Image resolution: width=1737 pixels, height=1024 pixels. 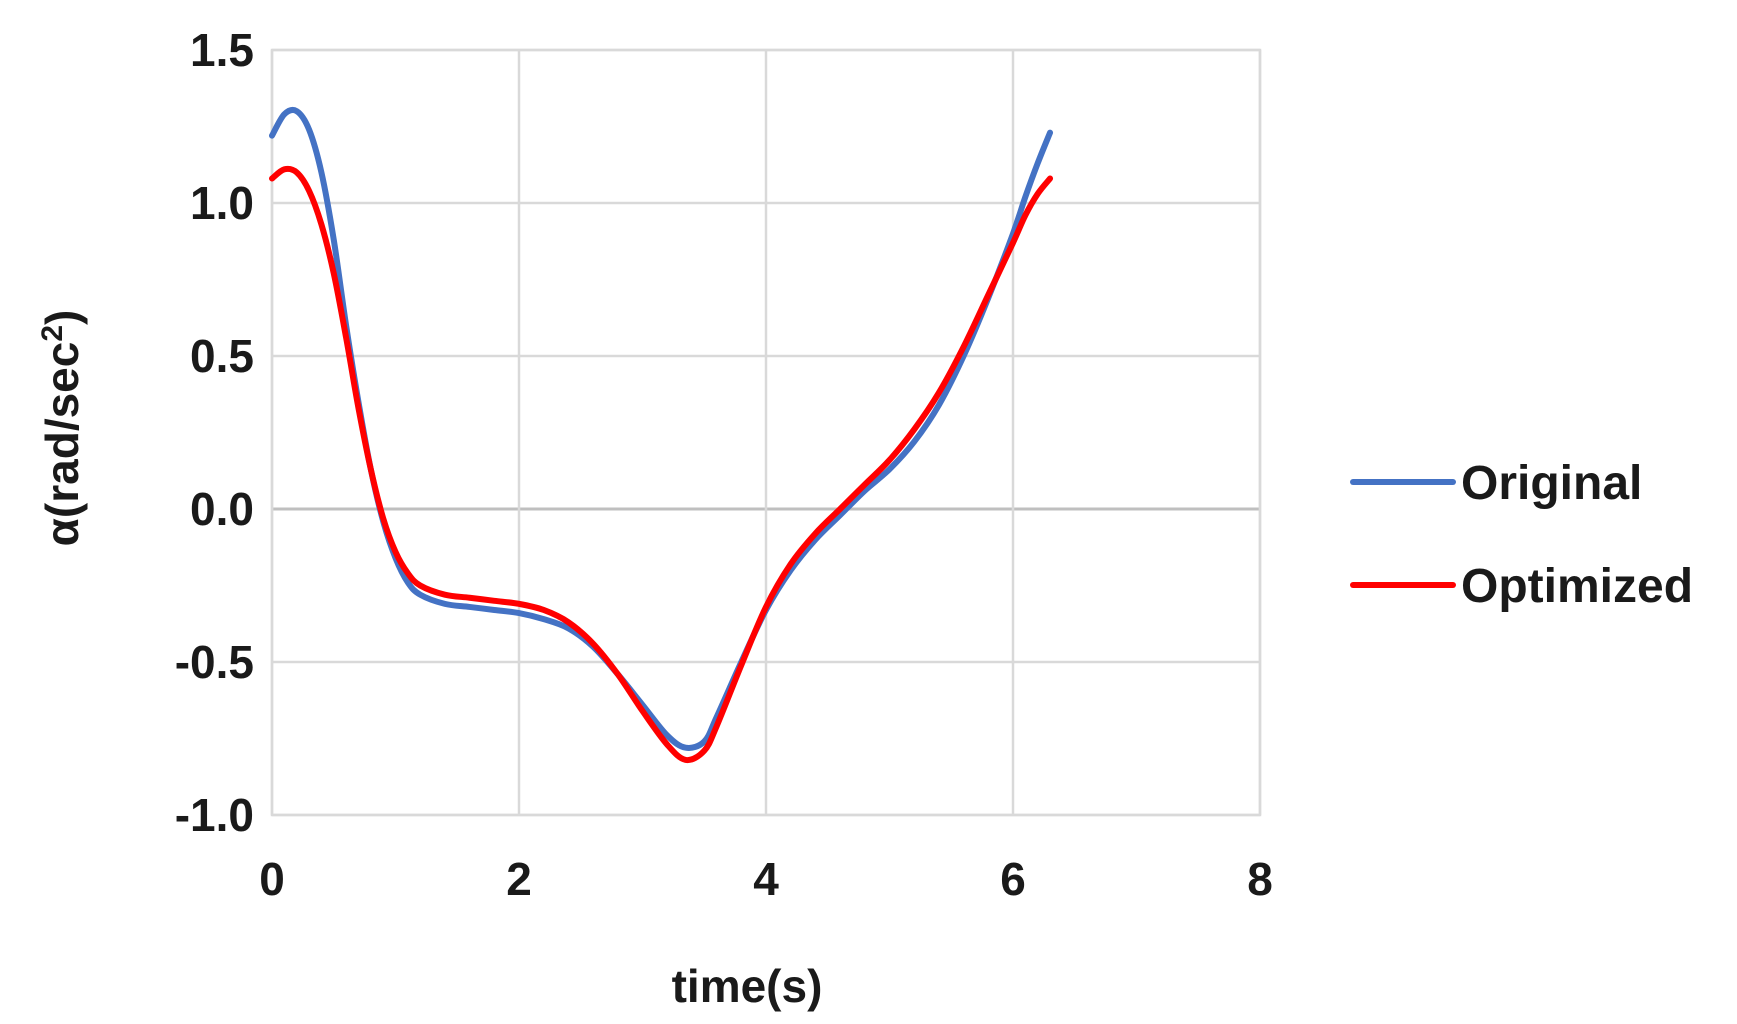 What do you see at coordinates (222, 509) in the screenshot?
I see `y-tick-label: 0.0` at bounding box center [222, 509].